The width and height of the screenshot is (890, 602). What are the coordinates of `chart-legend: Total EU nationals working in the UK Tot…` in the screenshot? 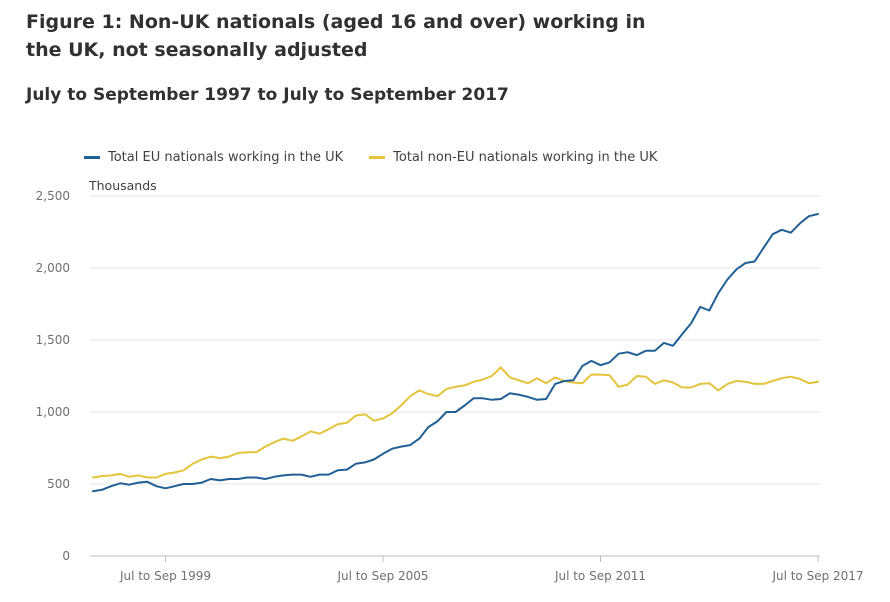 It's located at (370, 157).